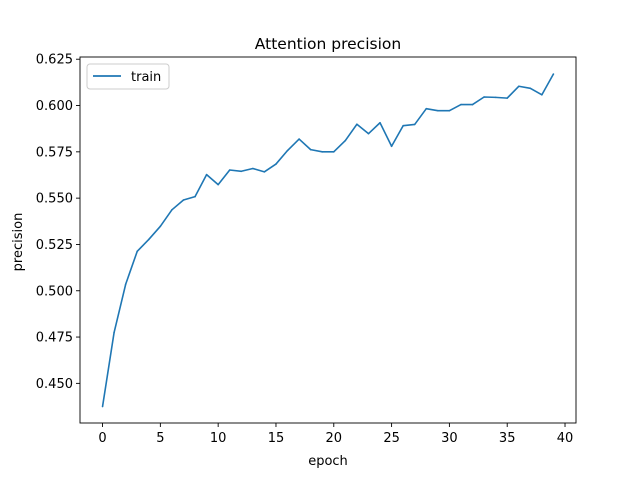  Describe the element at coordinates (54, 106) in the screenshot. I see `y-tick-label: 0.600` at that location.